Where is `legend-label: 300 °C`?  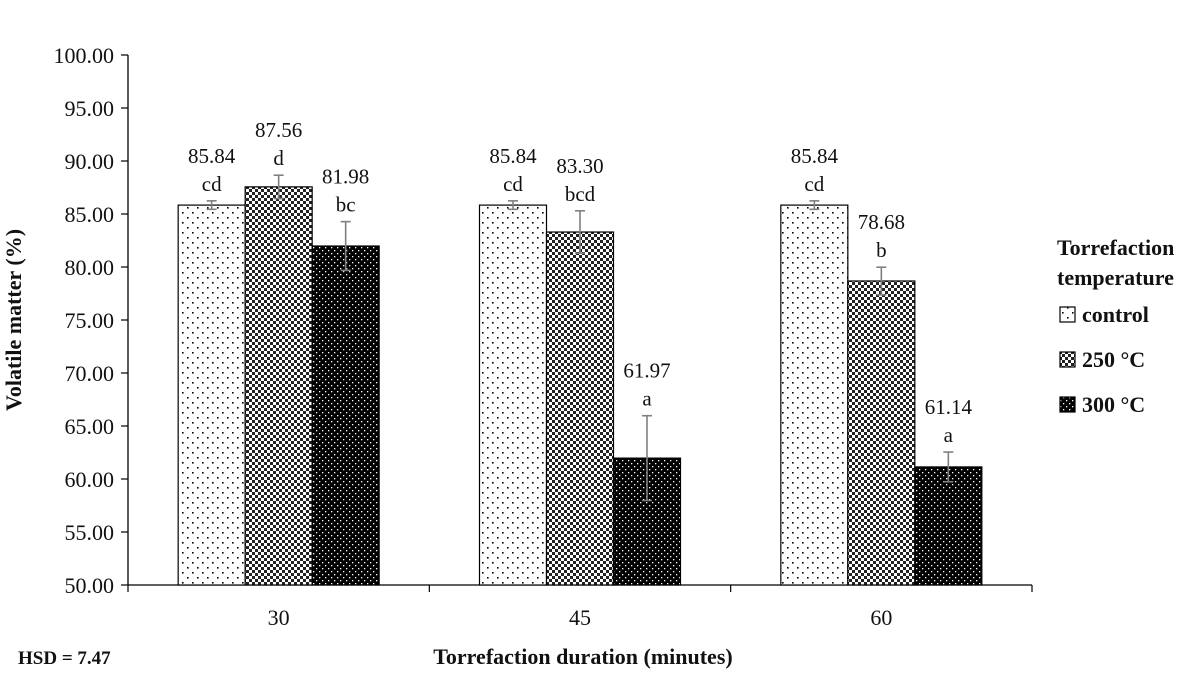
legend-label: 300 °C is located at coordinates (1113, 404).